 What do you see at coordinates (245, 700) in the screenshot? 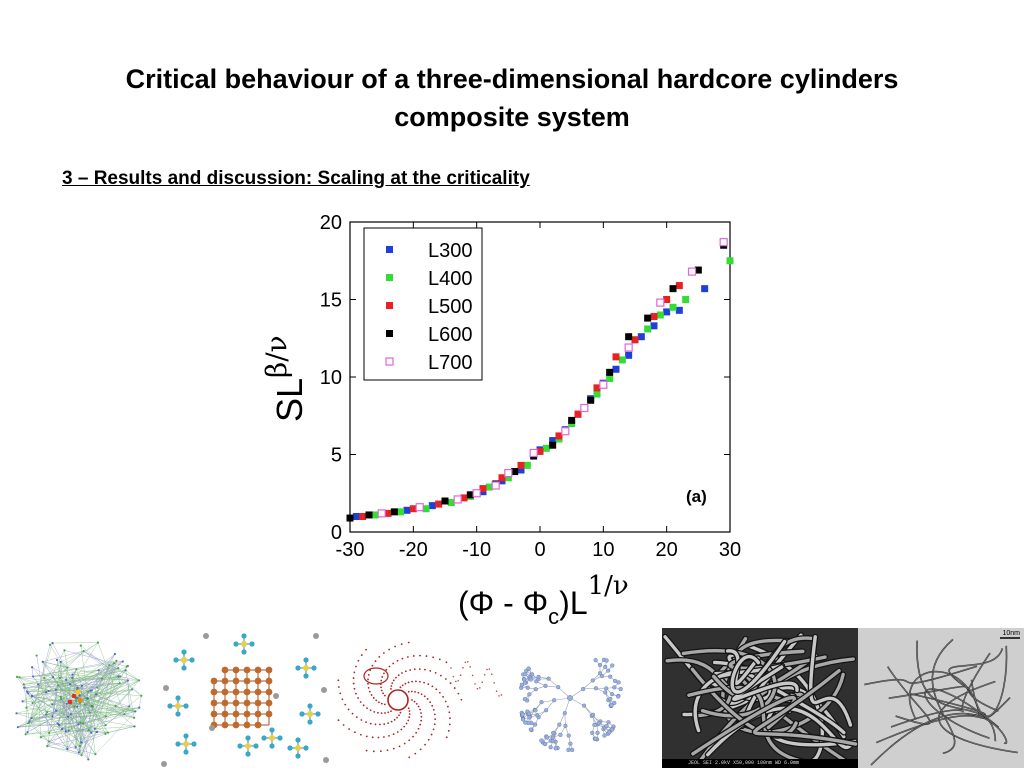
I see `lattice-cluster-graph` at bounding box center [245, 700].